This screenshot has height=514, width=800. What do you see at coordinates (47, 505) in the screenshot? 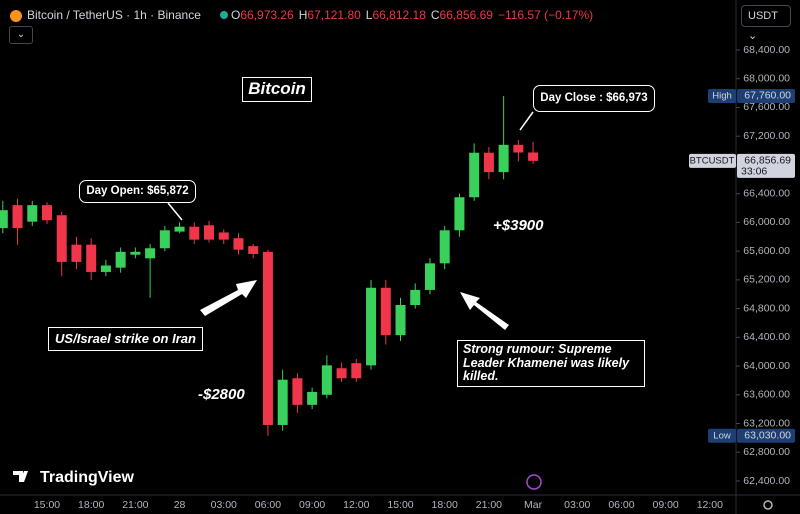
I see `x-tick-label: 15:00` at bounding box center [47, 505].